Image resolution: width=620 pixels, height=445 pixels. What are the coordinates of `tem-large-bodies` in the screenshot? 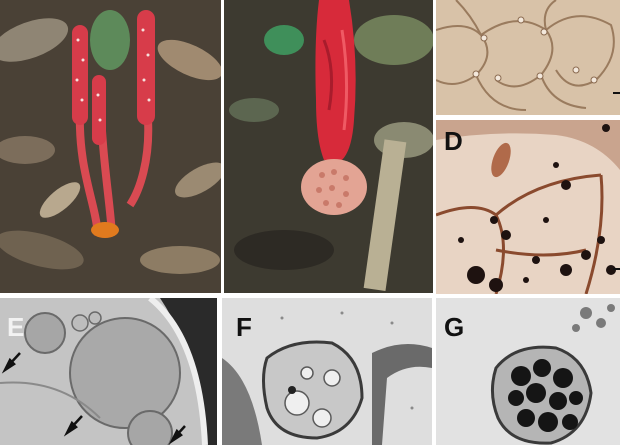 It's located at (108, 371).